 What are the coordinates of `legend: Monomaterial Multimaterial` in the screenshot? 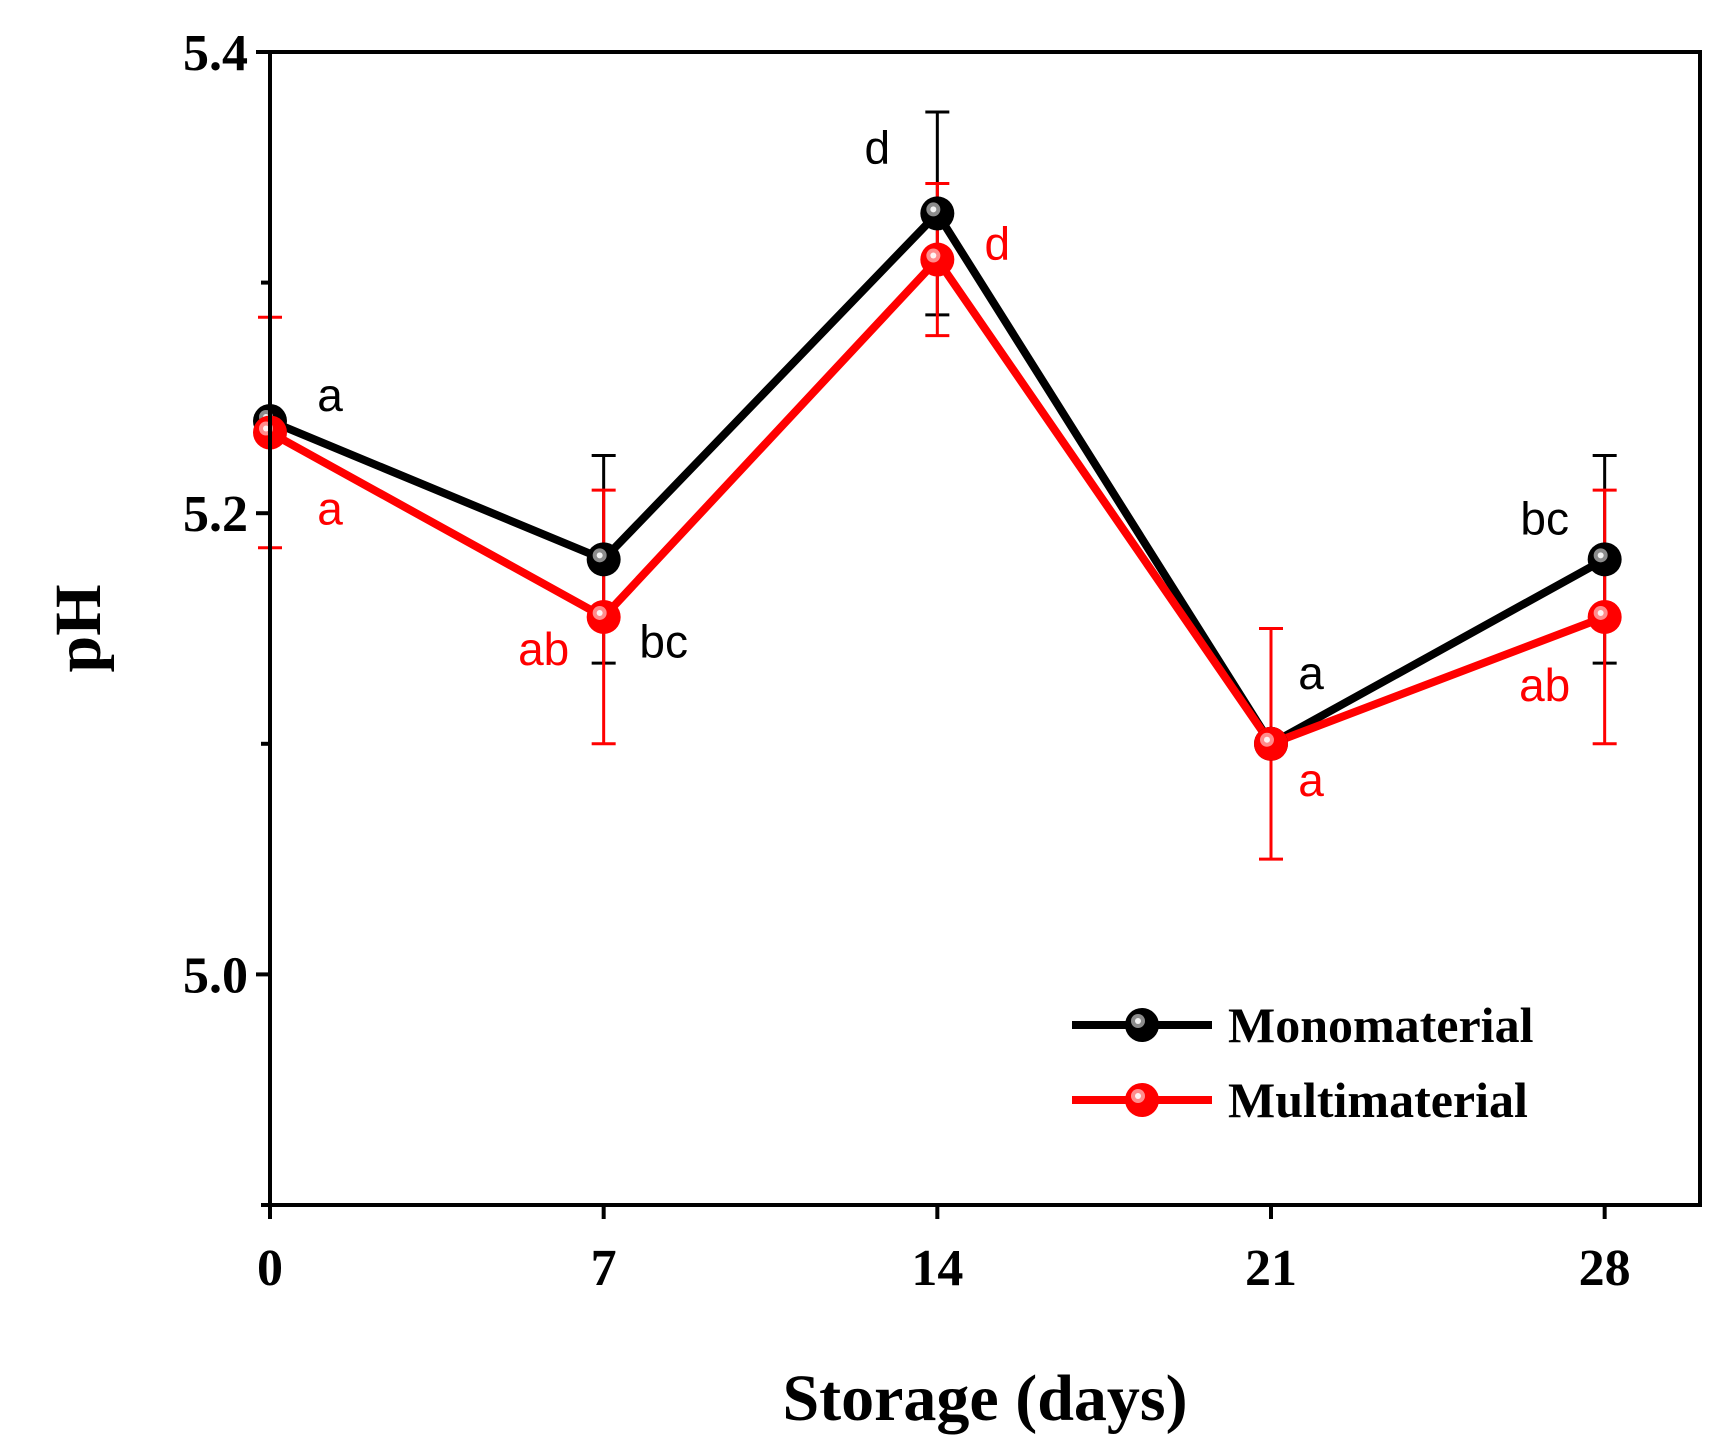 It's located at (1303, 1062).